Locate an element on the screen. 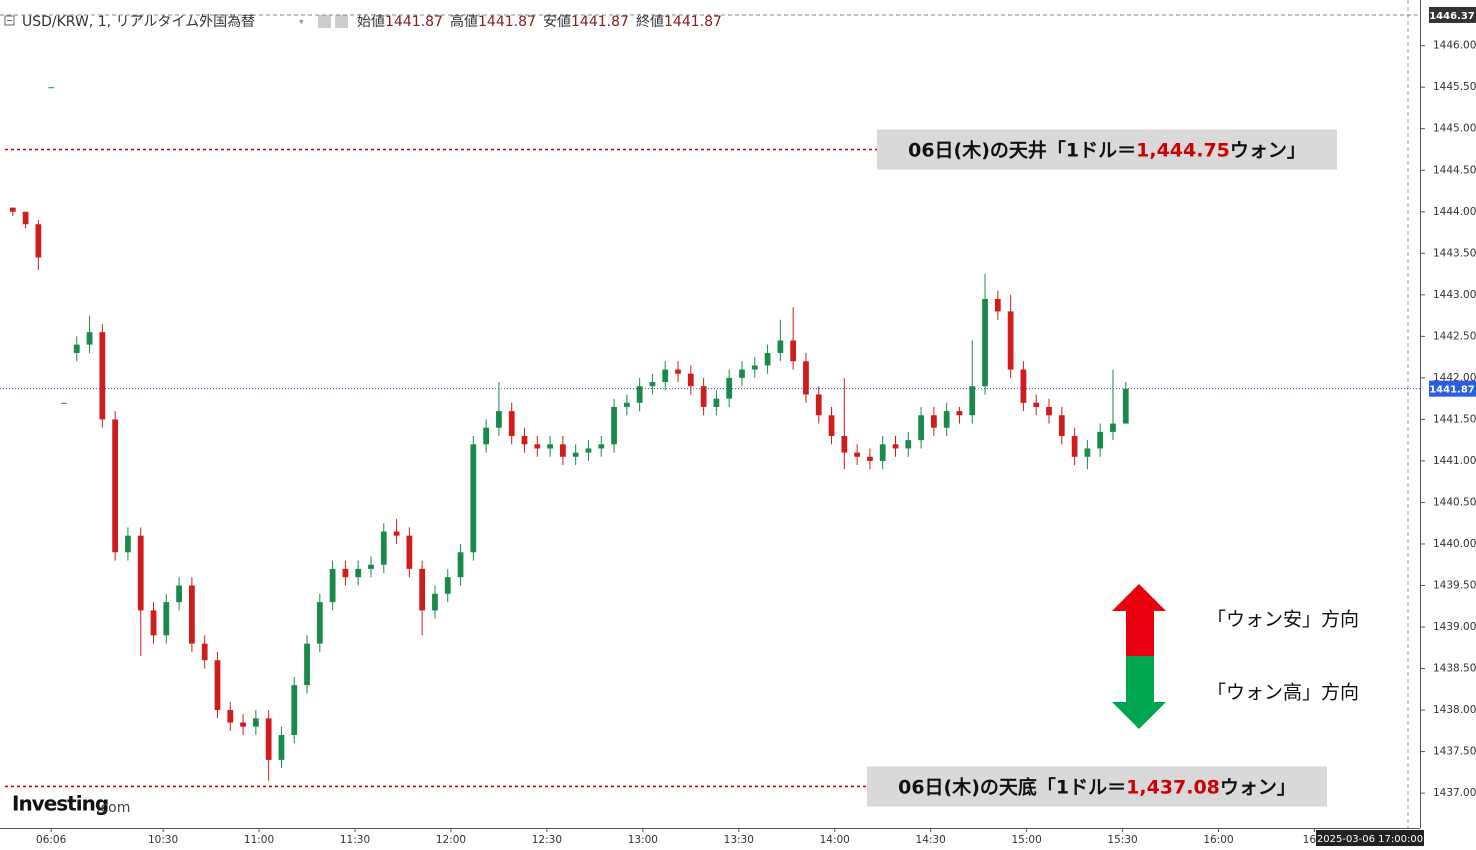 The height and width of the screenshot is (850, 1476). ohlc-label: 終値 is located at coordinates (650, 22).